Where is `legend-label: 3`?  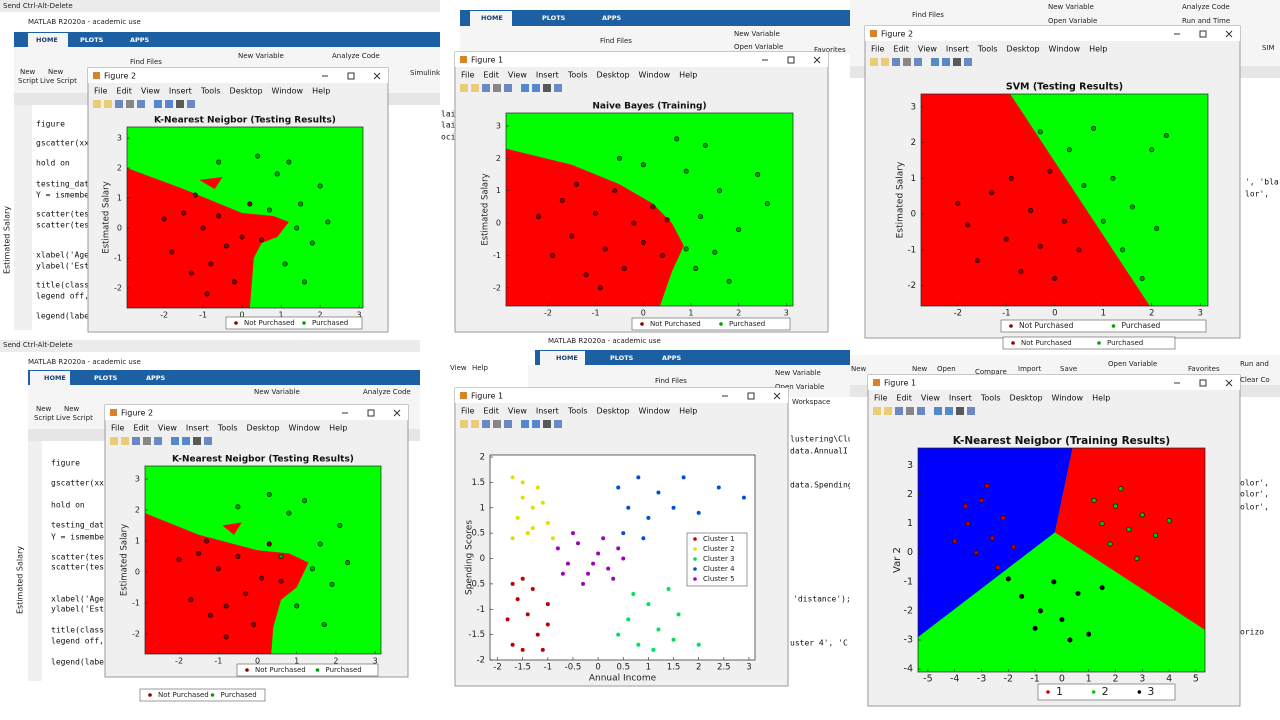 legend-label: 3 is located at coordinates (1150, 691).